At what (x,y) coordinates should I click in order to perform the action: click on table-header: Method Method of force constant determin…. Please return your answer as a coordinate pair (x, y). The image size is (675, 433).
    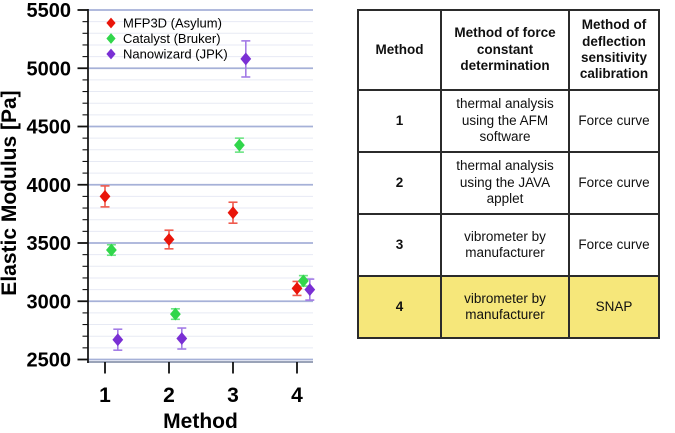
    Looking at the image, I should click on (508, 50).